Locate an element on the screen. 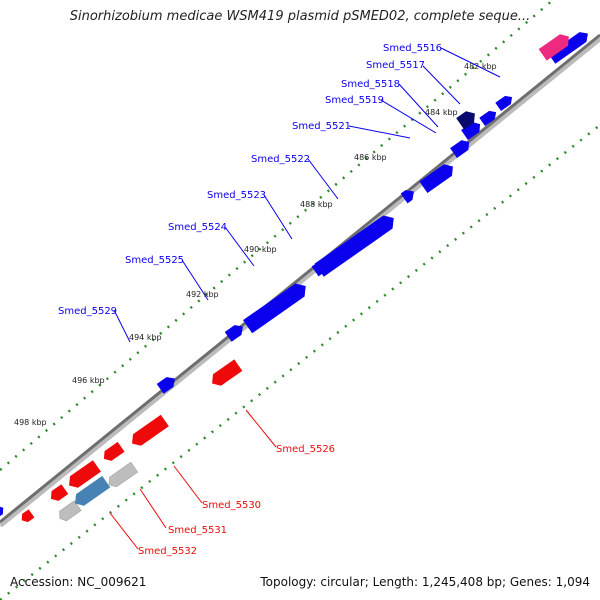 The height and width of the screenshot is (600, 600). gene-arrow-highlight-pink is located at coordinates (555, 46).